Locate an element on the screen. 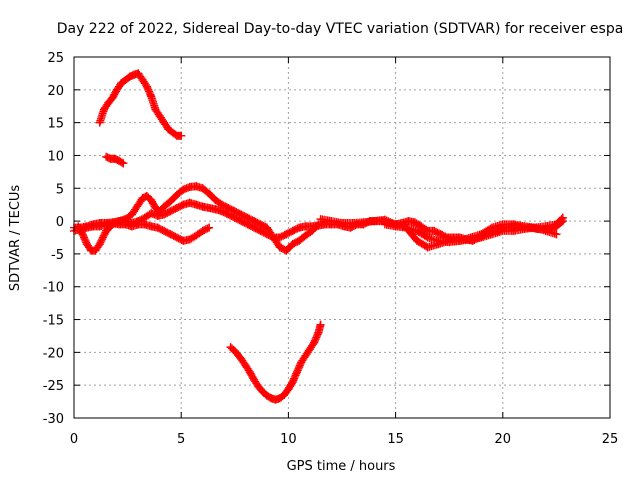  x-tick-label: 20 is located at coordinates (503, 439).